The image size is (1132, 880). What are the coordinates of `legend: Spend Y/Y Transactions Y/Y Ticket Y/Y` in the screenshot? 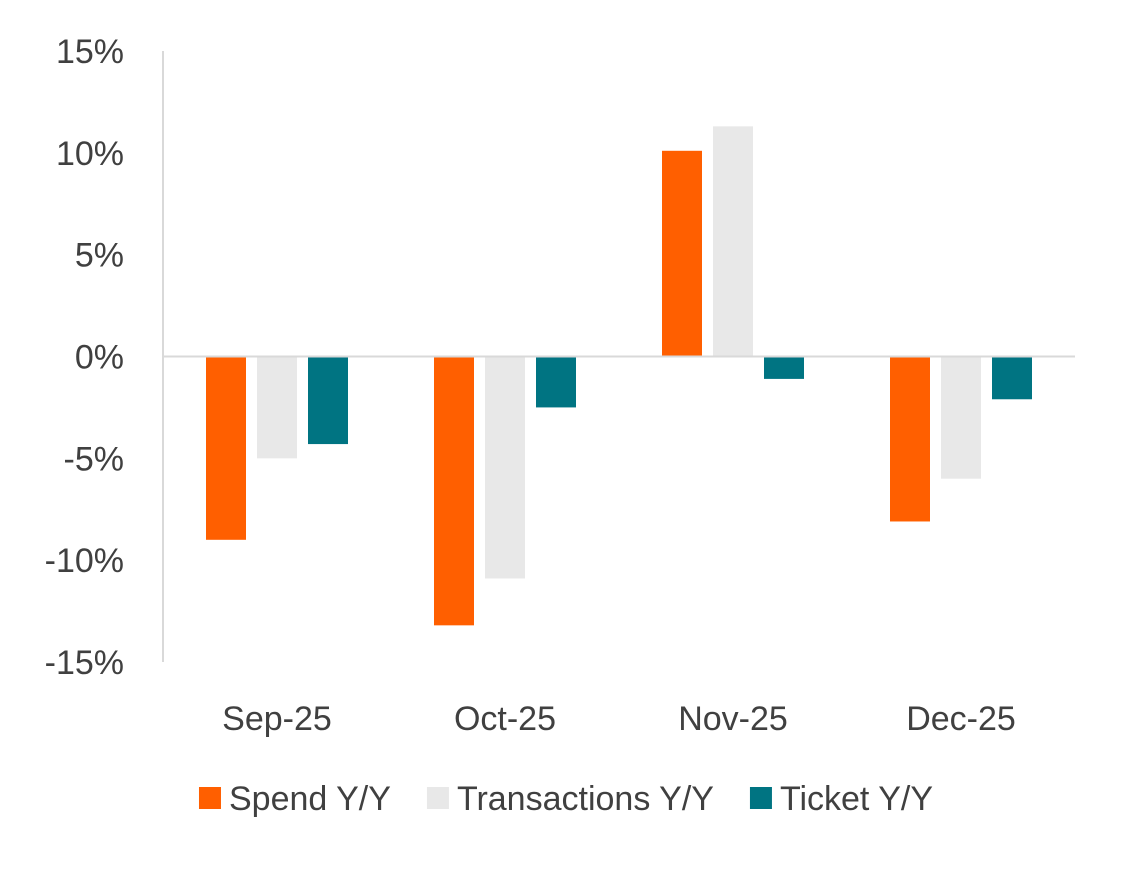 It's located at (565, 799).